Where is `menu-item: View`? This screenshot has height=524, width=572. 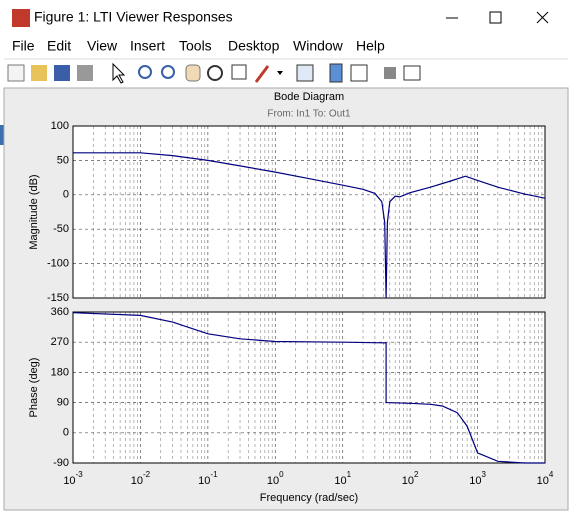
menu-item: View is located at coordinates (102, 46).